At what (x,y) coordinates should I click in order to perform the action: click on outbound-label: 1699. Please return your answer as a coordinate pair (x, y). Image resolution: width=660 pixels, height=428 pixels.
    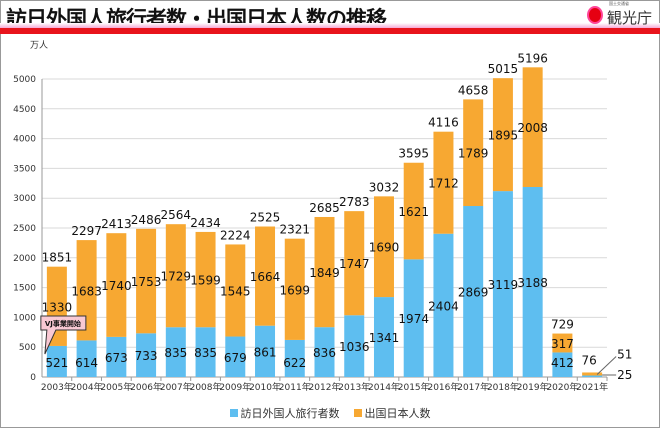
    Looking at the image, I should click on (294, 290).